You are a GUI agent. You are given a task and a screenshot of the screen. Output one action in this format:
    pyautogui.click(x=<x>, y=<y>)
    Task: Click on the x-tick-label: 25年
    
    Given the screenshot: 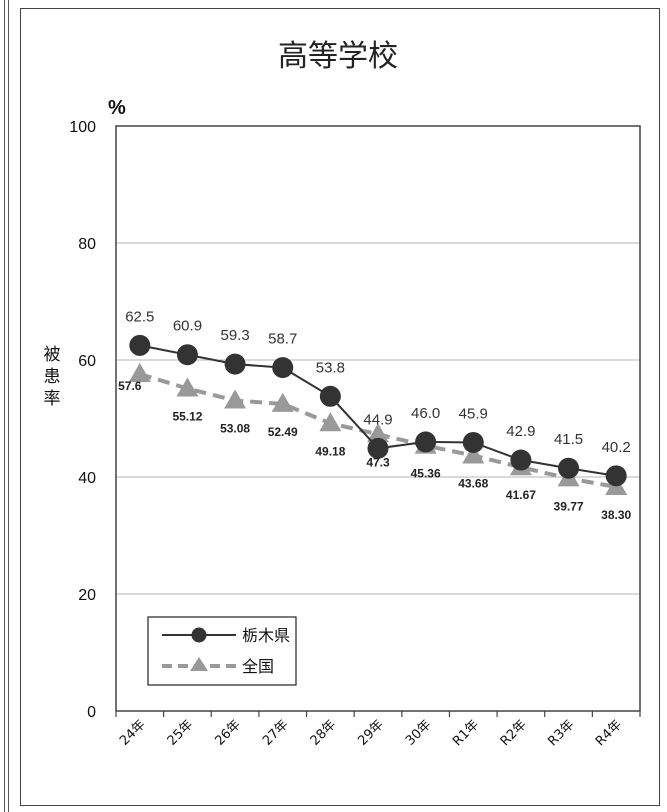 What is the action you would take?
    pyautogui.click(x=180, y=732)
    